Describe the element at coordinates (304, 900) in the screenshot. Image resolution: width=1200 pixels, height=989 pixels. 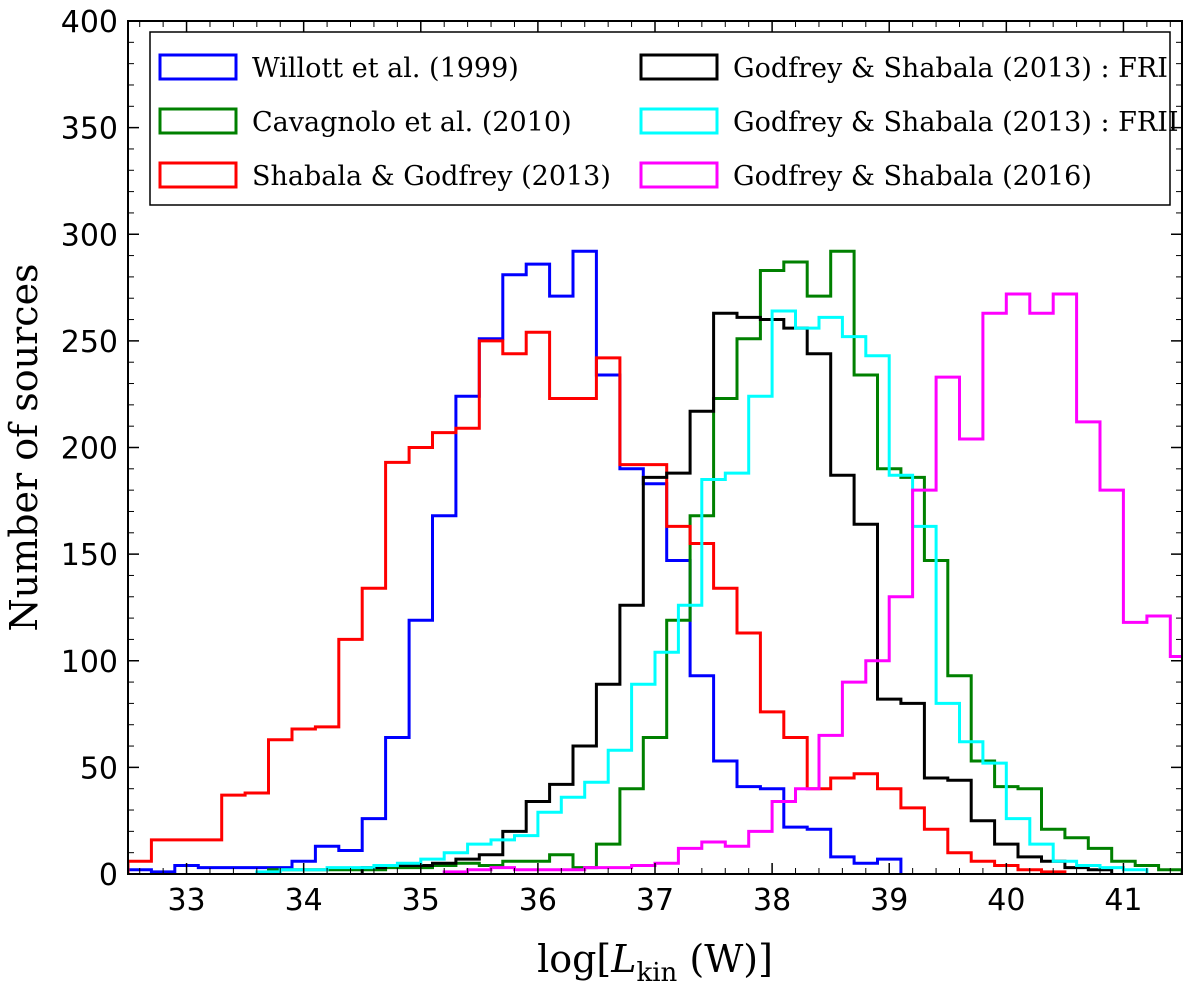
I see `x-tick-label: 34` at that location.